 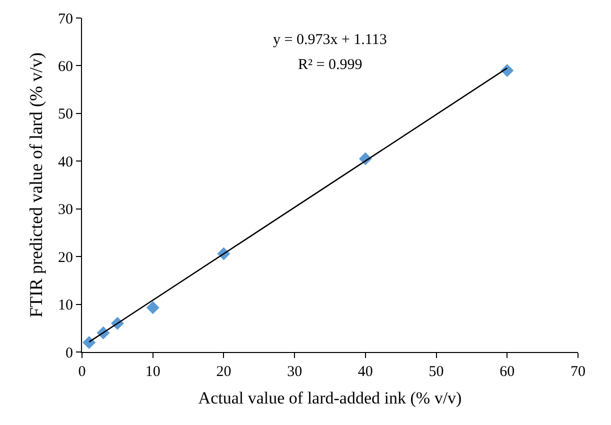 What do you see at coordinates (294, 372) in the screenshot?
I see `x-tick-label: 30` at bounding box center [294, 372].